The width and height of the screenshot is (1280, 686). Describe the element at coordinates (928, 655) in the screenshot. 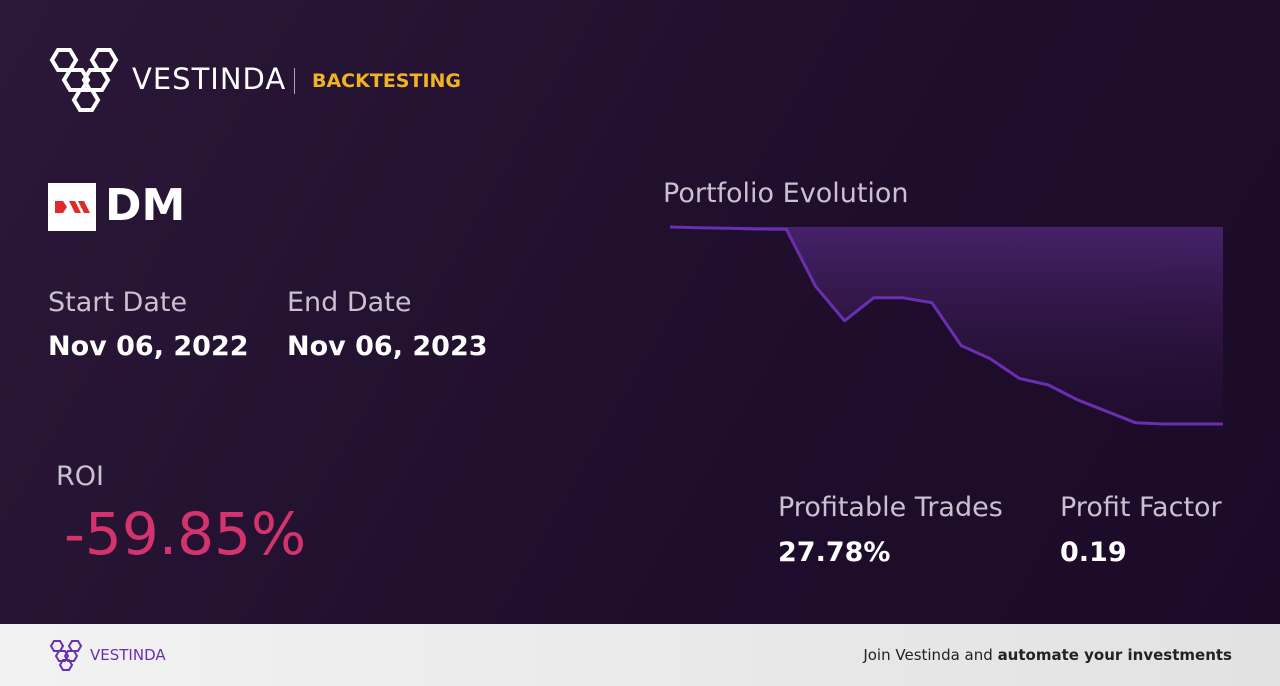

I see `footer-join: Join Vestinda and` at that location.